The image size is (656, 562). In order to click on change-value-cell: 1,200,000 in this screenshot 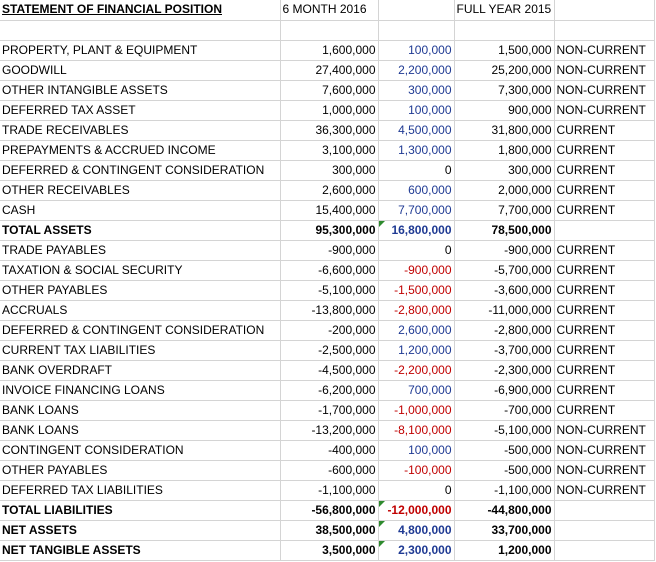, I will do `click(416, 350)`.